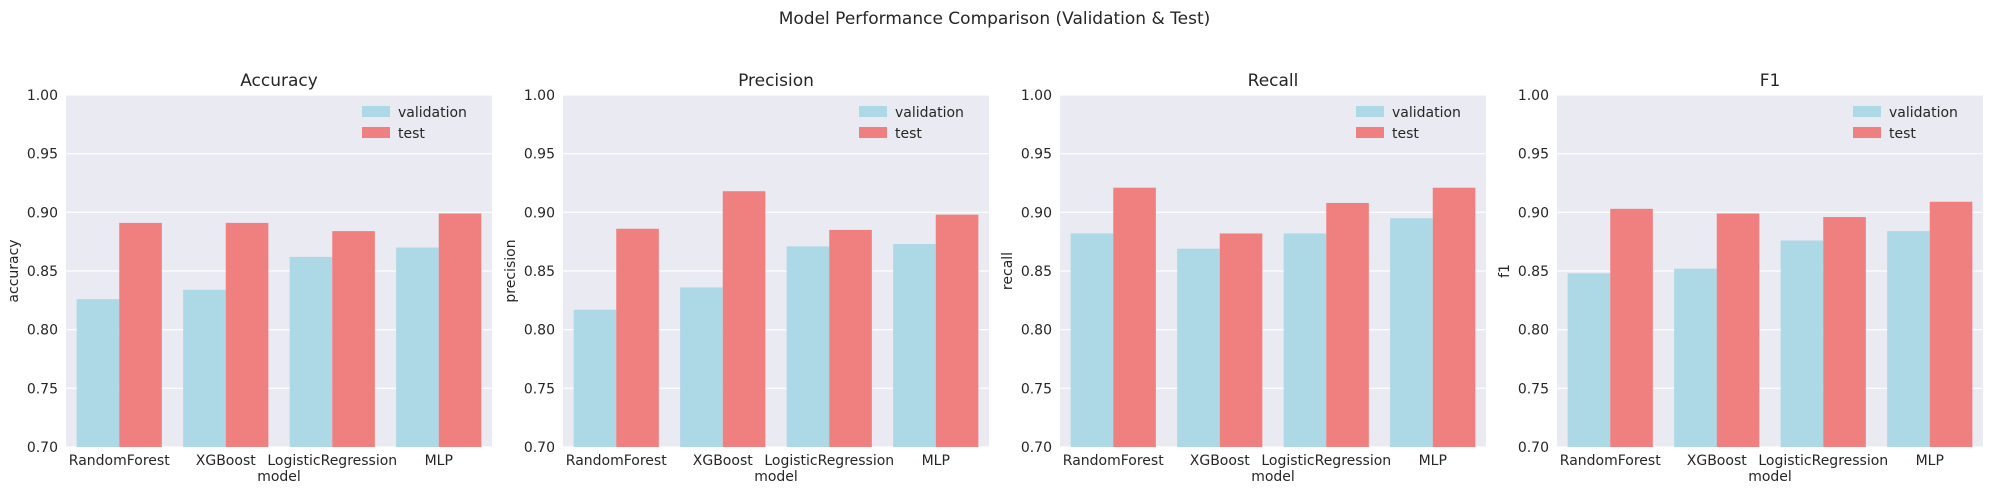  I want to click on panel-title: Recall, so click(1273, 81).